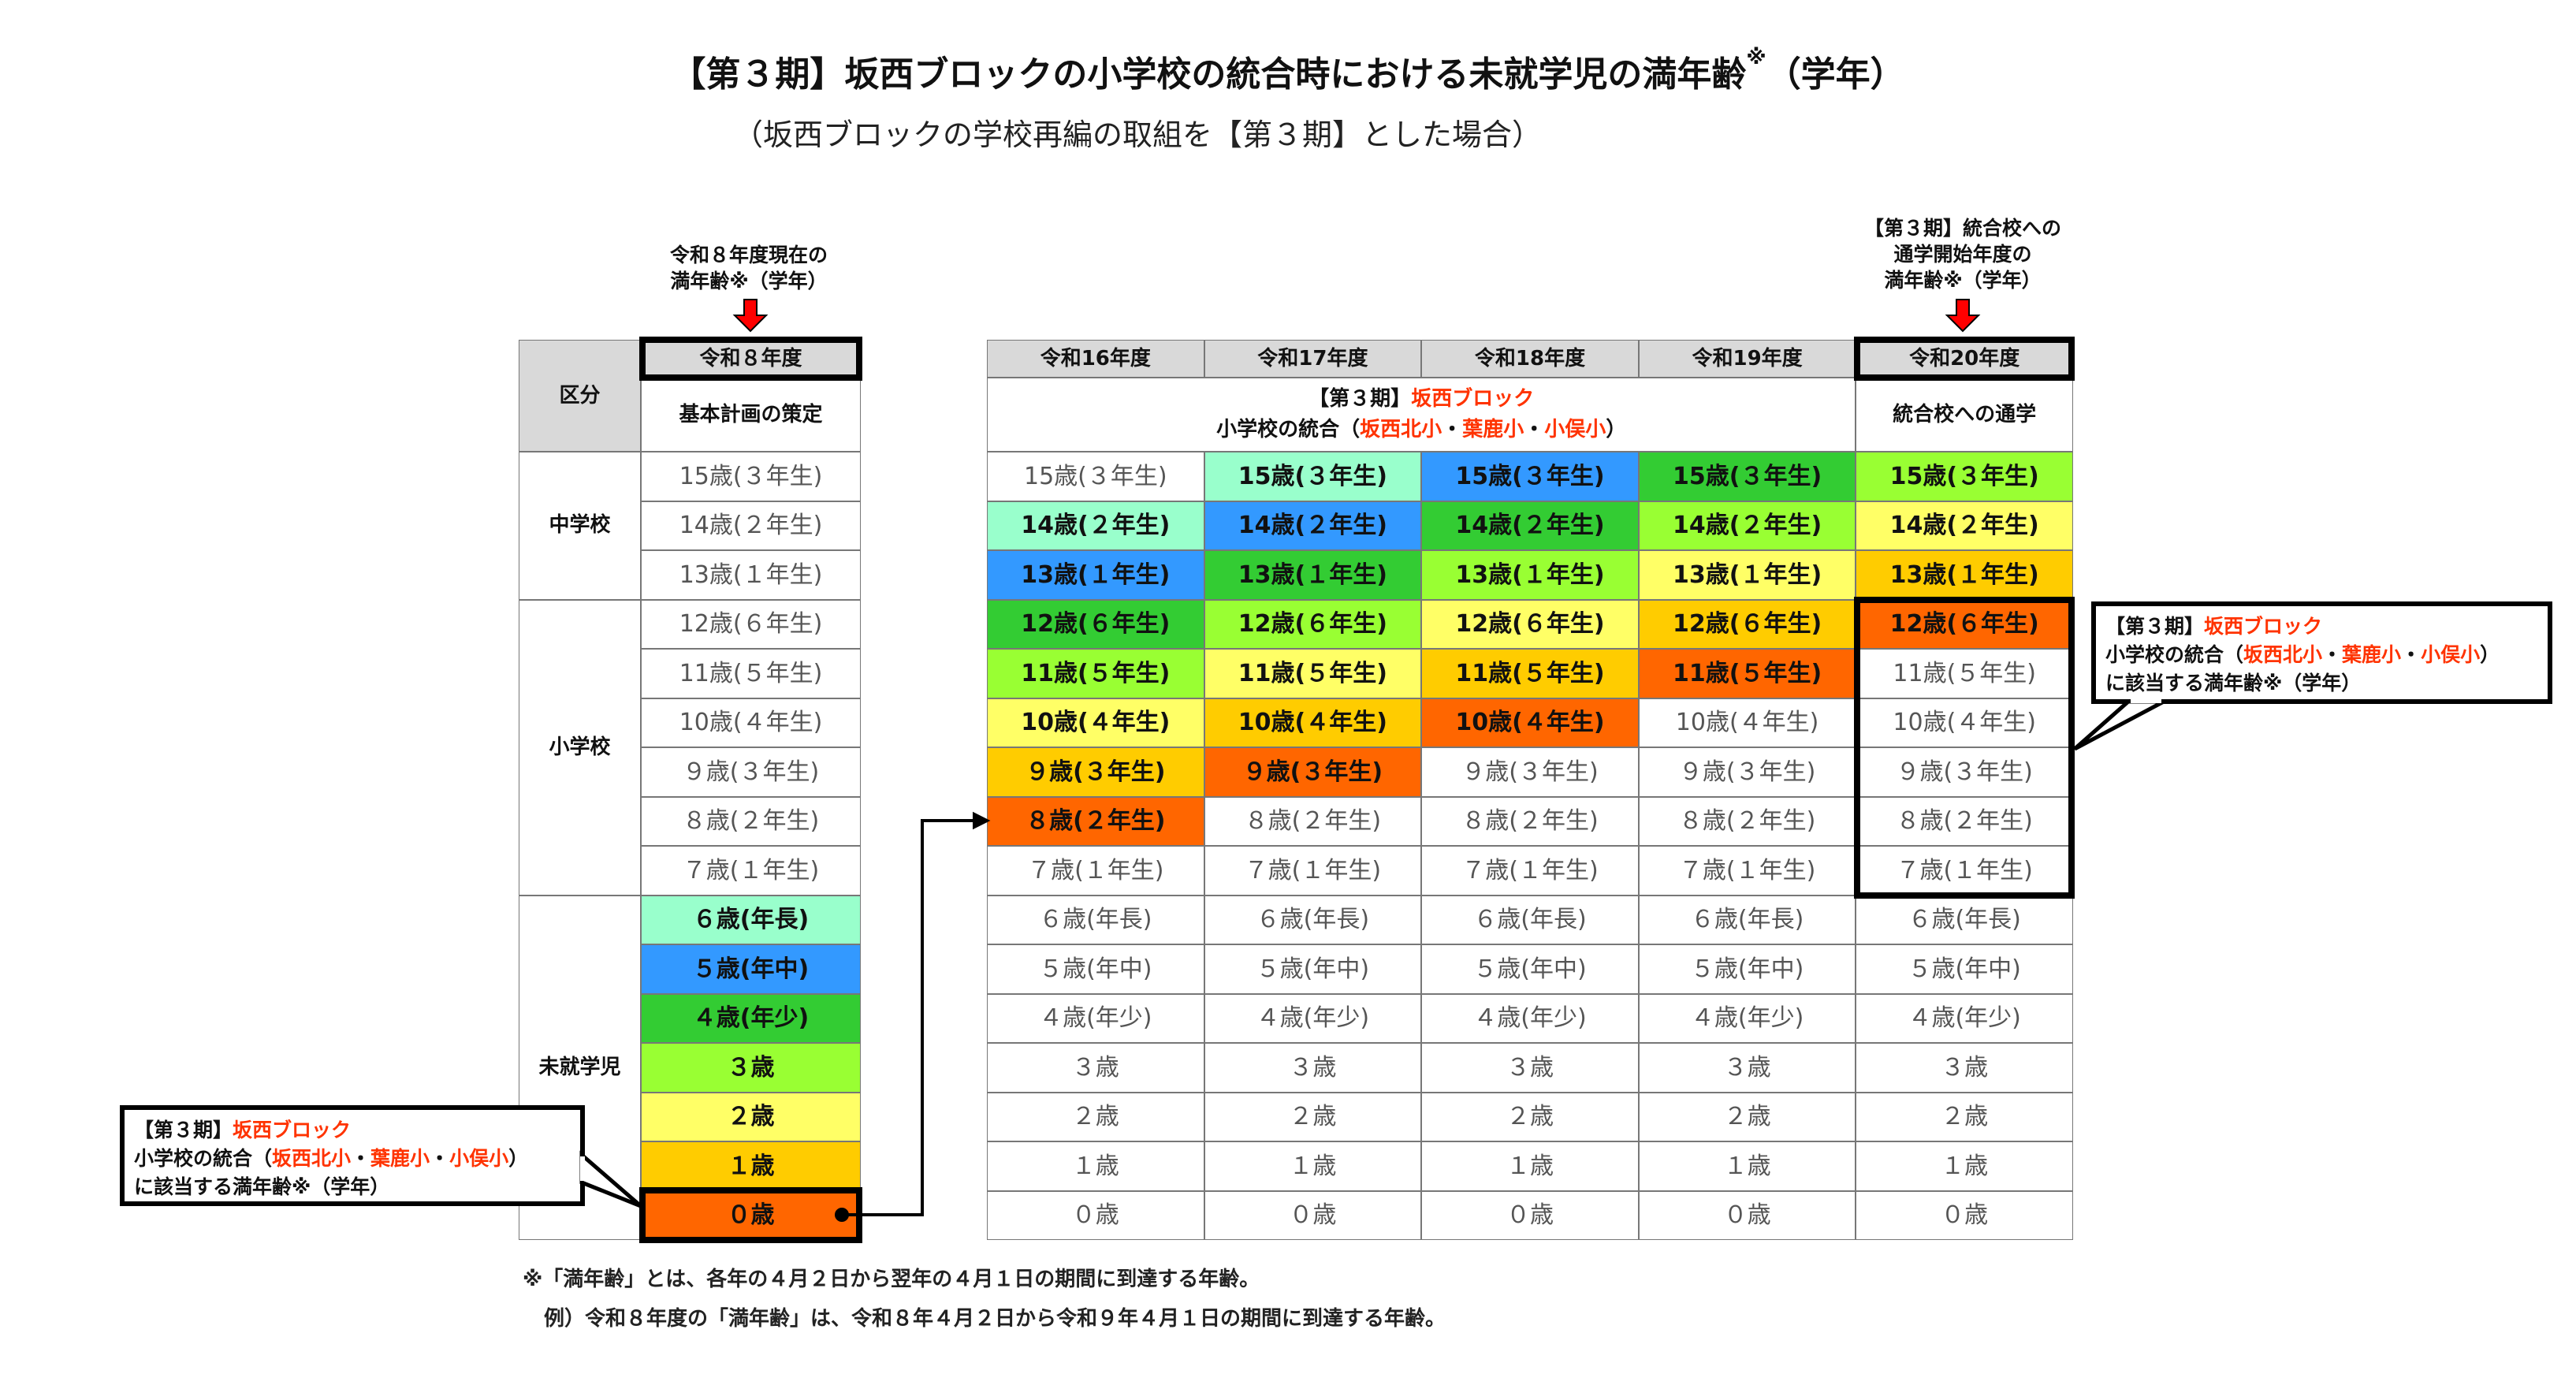 This screenshot has height=1374, width=2576. I want to click on commute-header: 統合校への通学, so click(1964, 415).